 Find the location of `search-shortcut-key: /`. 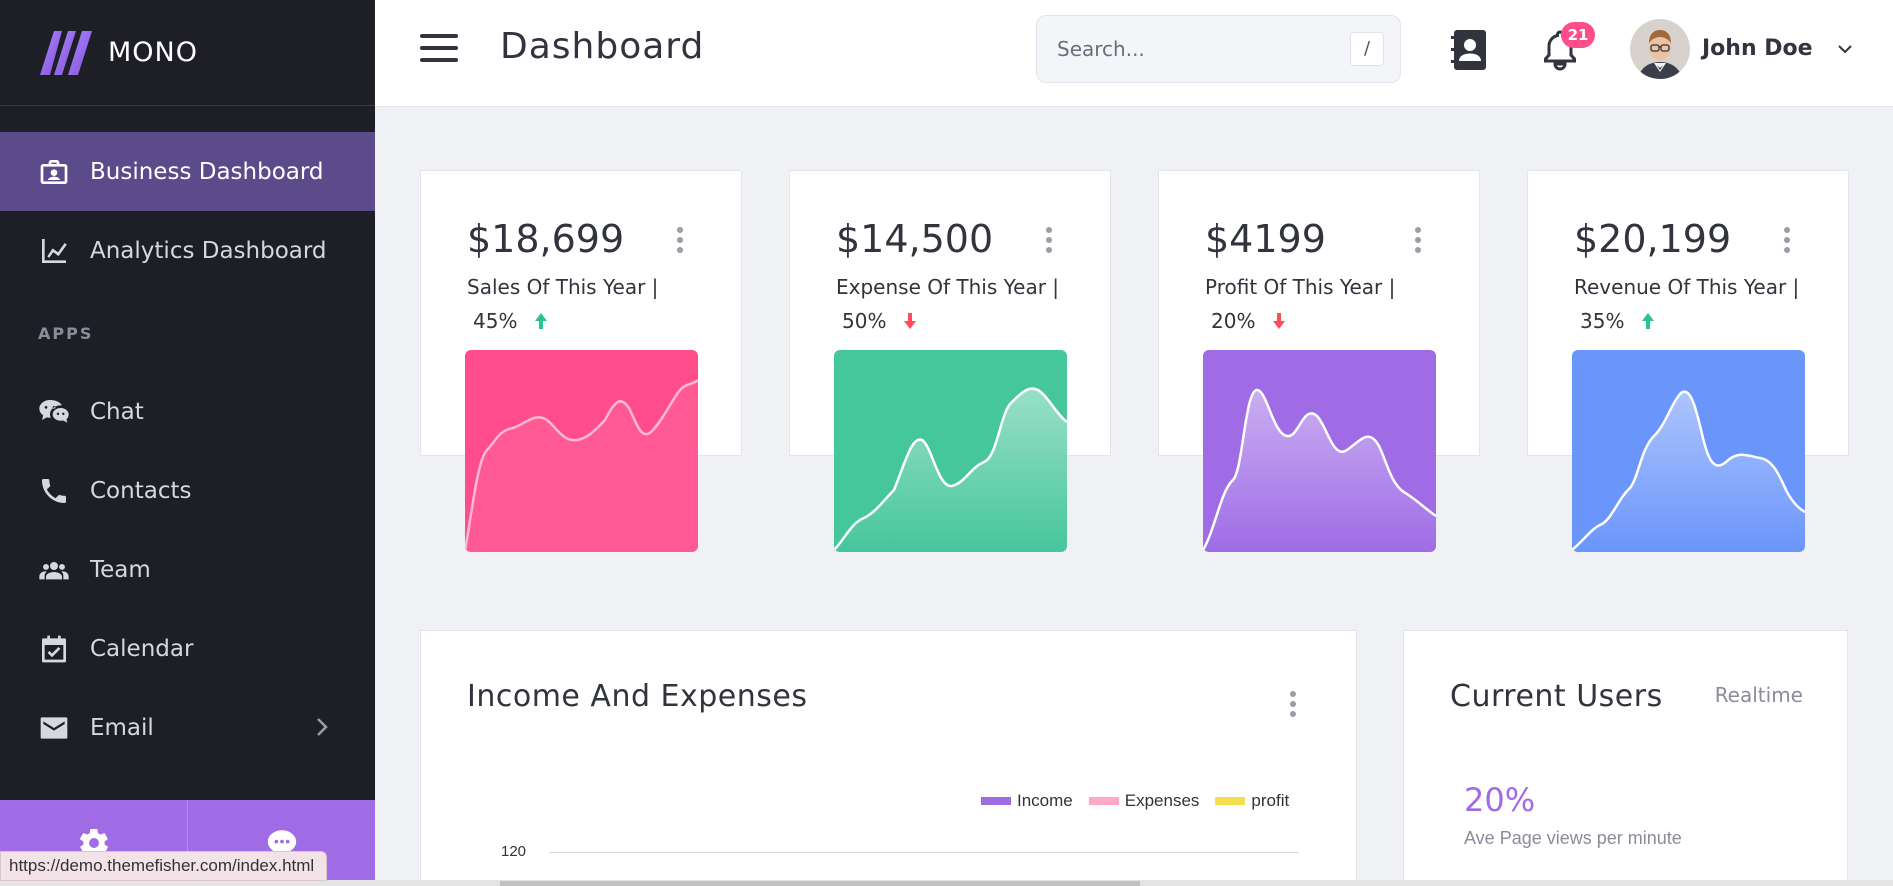

search-shortcut-key: / is located at coordinates (1367, 49).